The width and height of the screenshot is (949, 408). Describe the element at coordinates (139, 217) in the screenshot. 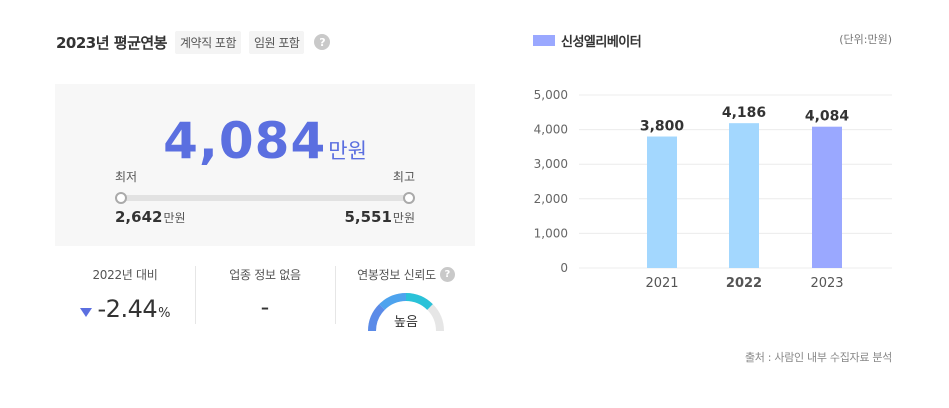

I see `min-salary-value: 2,642` at that location.